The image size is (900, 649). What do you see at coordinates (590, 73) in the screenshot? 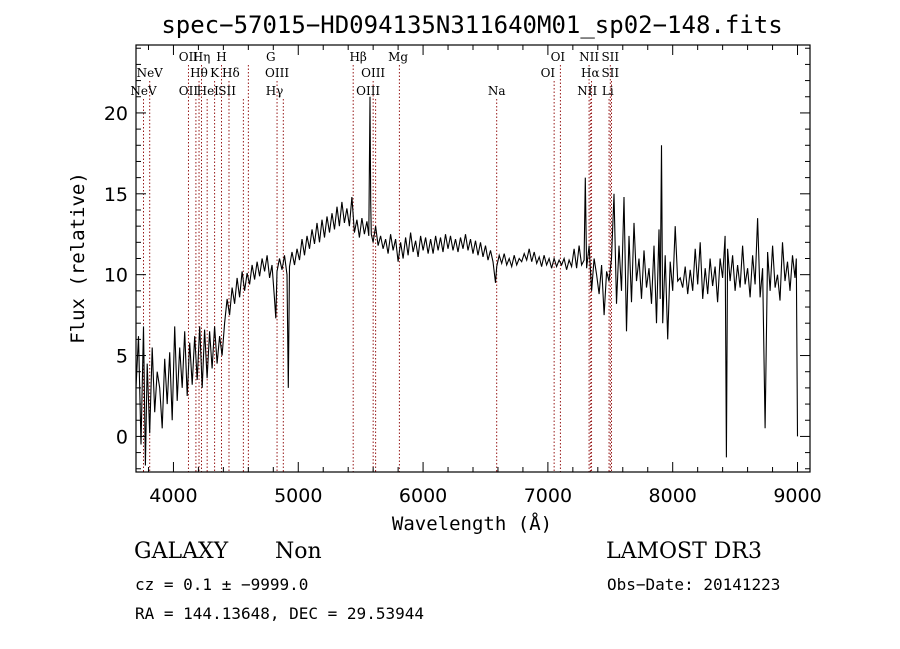
I see `emission-line-label: Hα` at bounding box center [590, 73].